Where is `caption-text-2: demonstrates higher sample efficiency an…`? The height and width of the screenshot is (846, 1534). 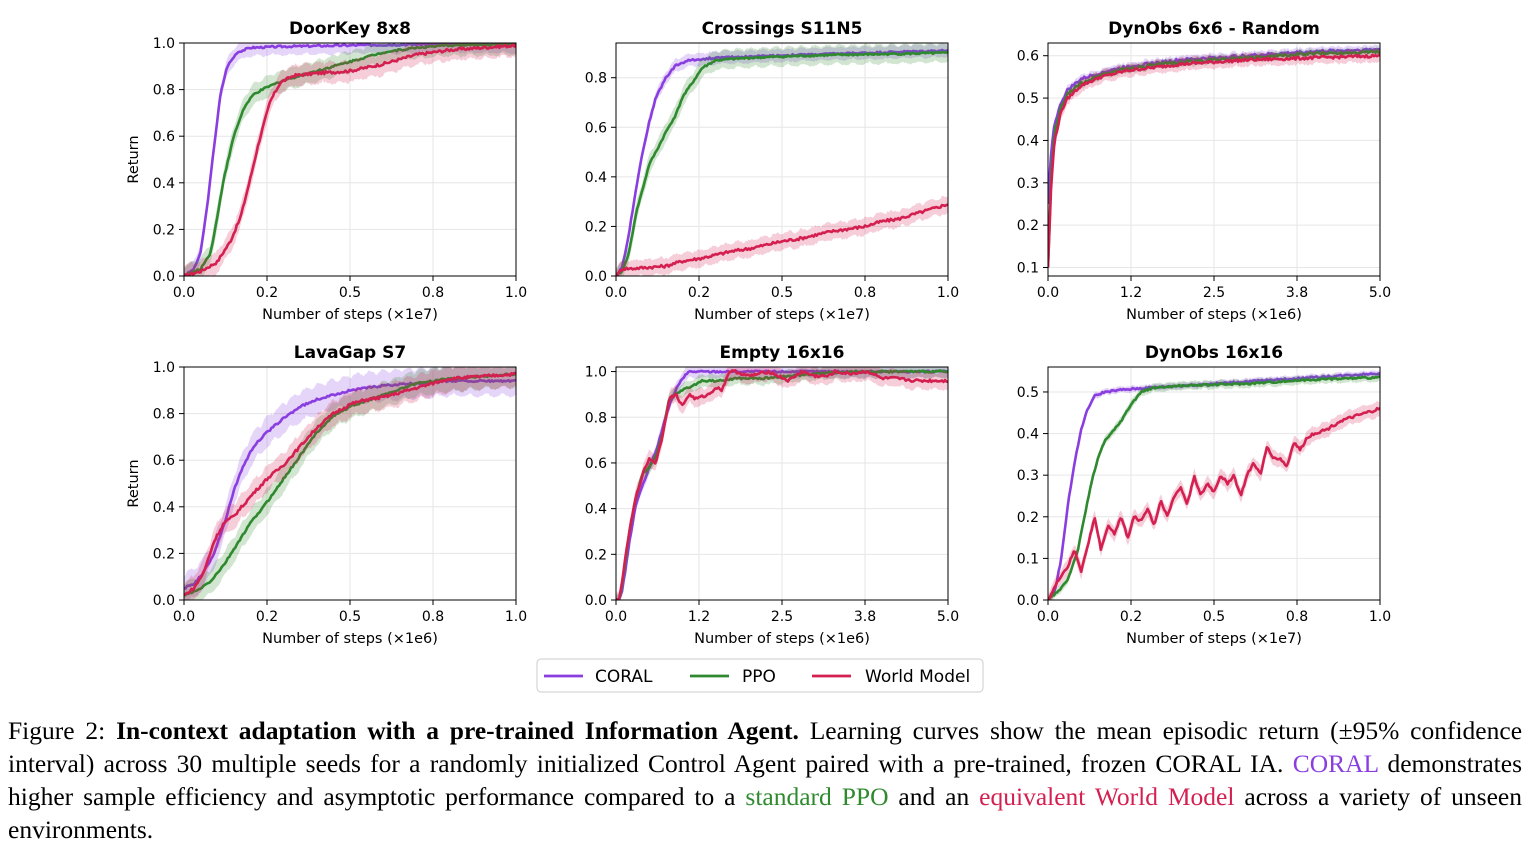
caption-text-2: demonstrates higher sample efficiency an… is located at coordinates (765, 780).